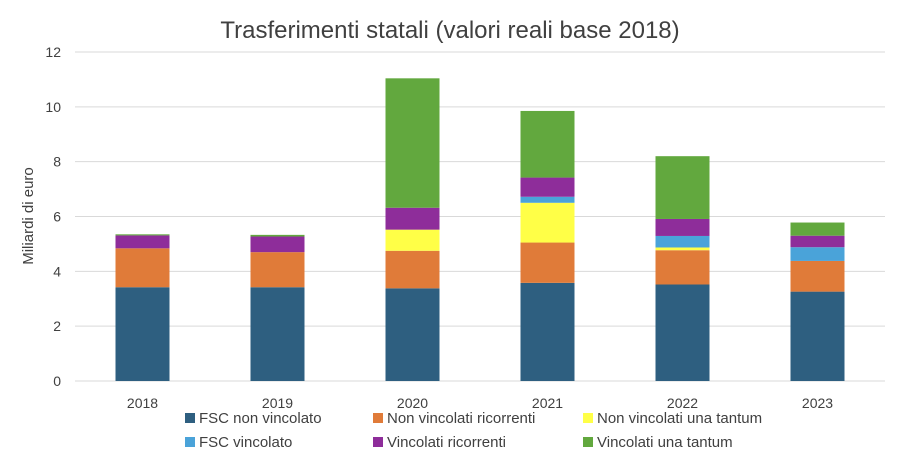 The image size is (900, 464). Describe the element at coordinates (480, 403) in the screenshot. I see `x-axis-ticks: 2018 2019 2020 2021 2022 2023` at that location.